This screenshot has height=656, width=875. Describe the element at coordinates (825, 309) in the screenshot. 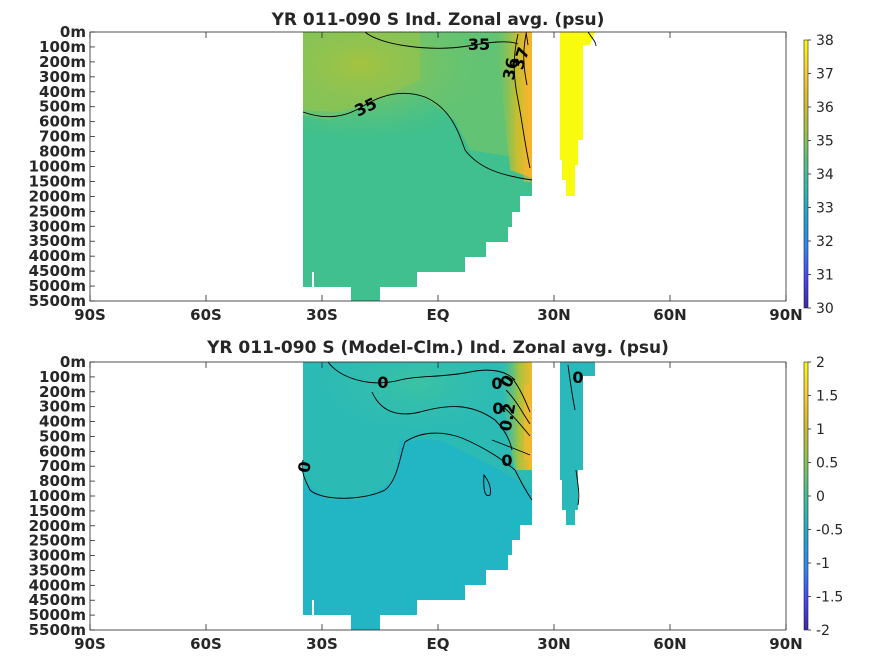

I see `colorbar-tick-label: 30` at that location.